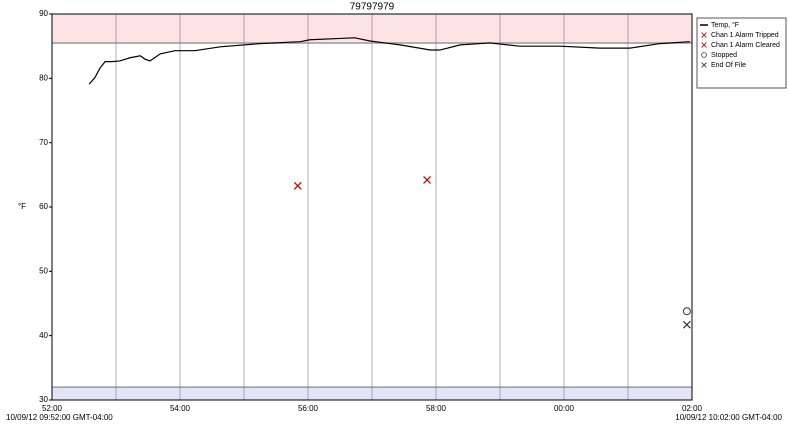 The image size is (788, 428). Describe the element at coordinates (43, 399) in the screenshot. I see `y-tick-label: 30` at that location.